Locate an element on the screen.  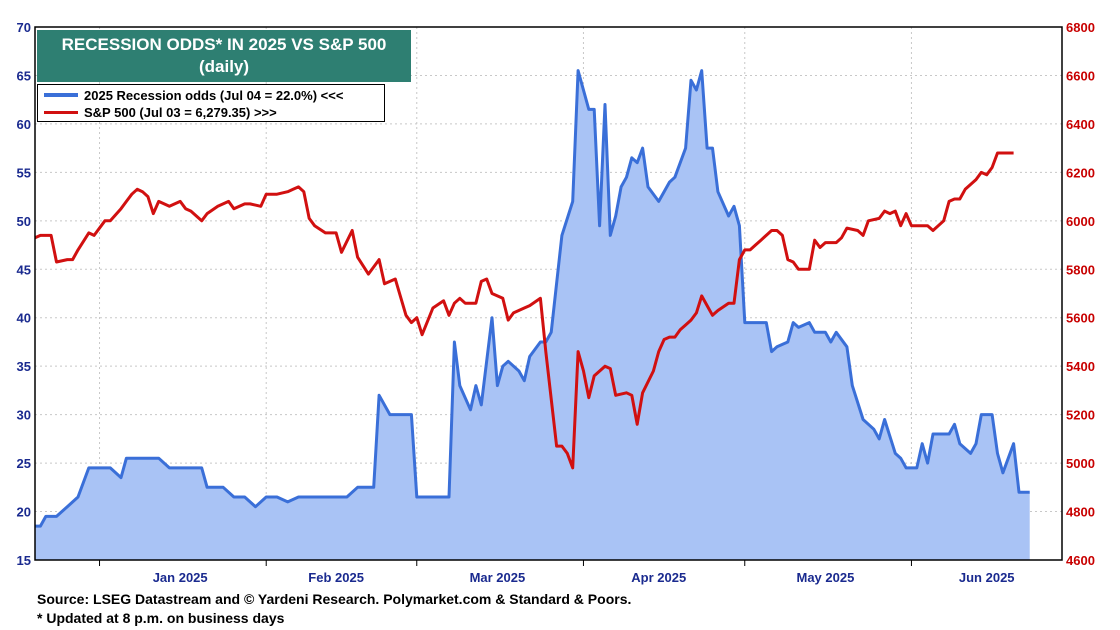
y-right-tick-label-8: 6200 is located at coordinates (1080, 172).